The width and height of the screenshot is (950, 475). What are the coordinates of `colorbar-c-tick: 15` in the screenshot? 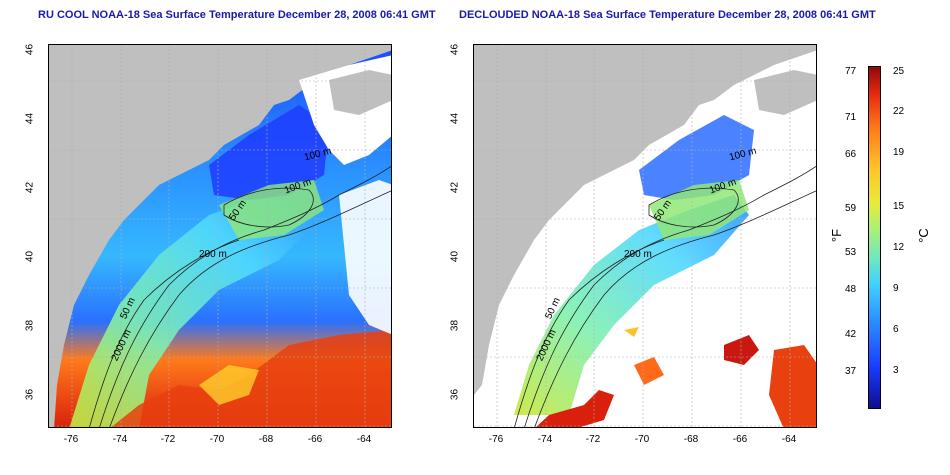 It's located at (899, 206).